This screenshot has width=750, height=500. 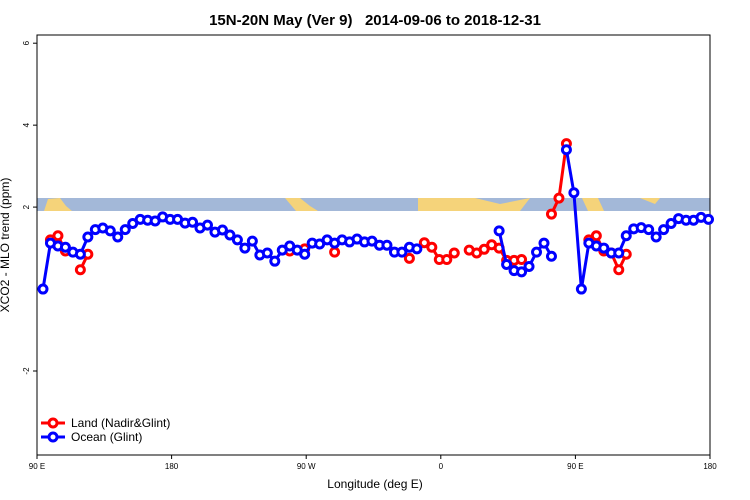 I want to click on legend-label: Ocean (Glint), so click(x=106, y=437).